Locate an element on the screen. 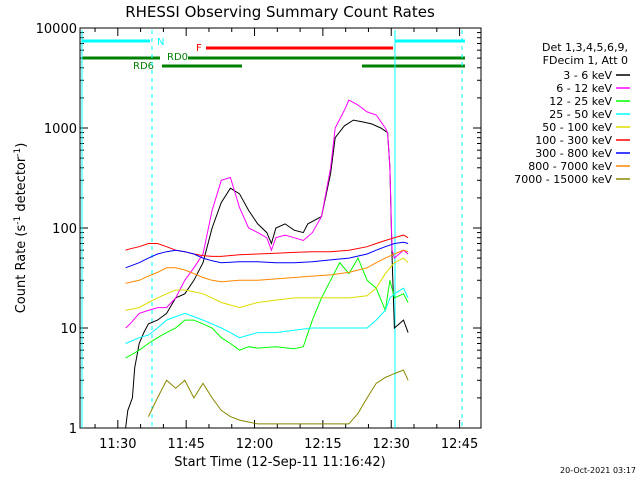  y-axis-label: Count Rate (s-1 detector-1) is located at coordinates (21, 228).